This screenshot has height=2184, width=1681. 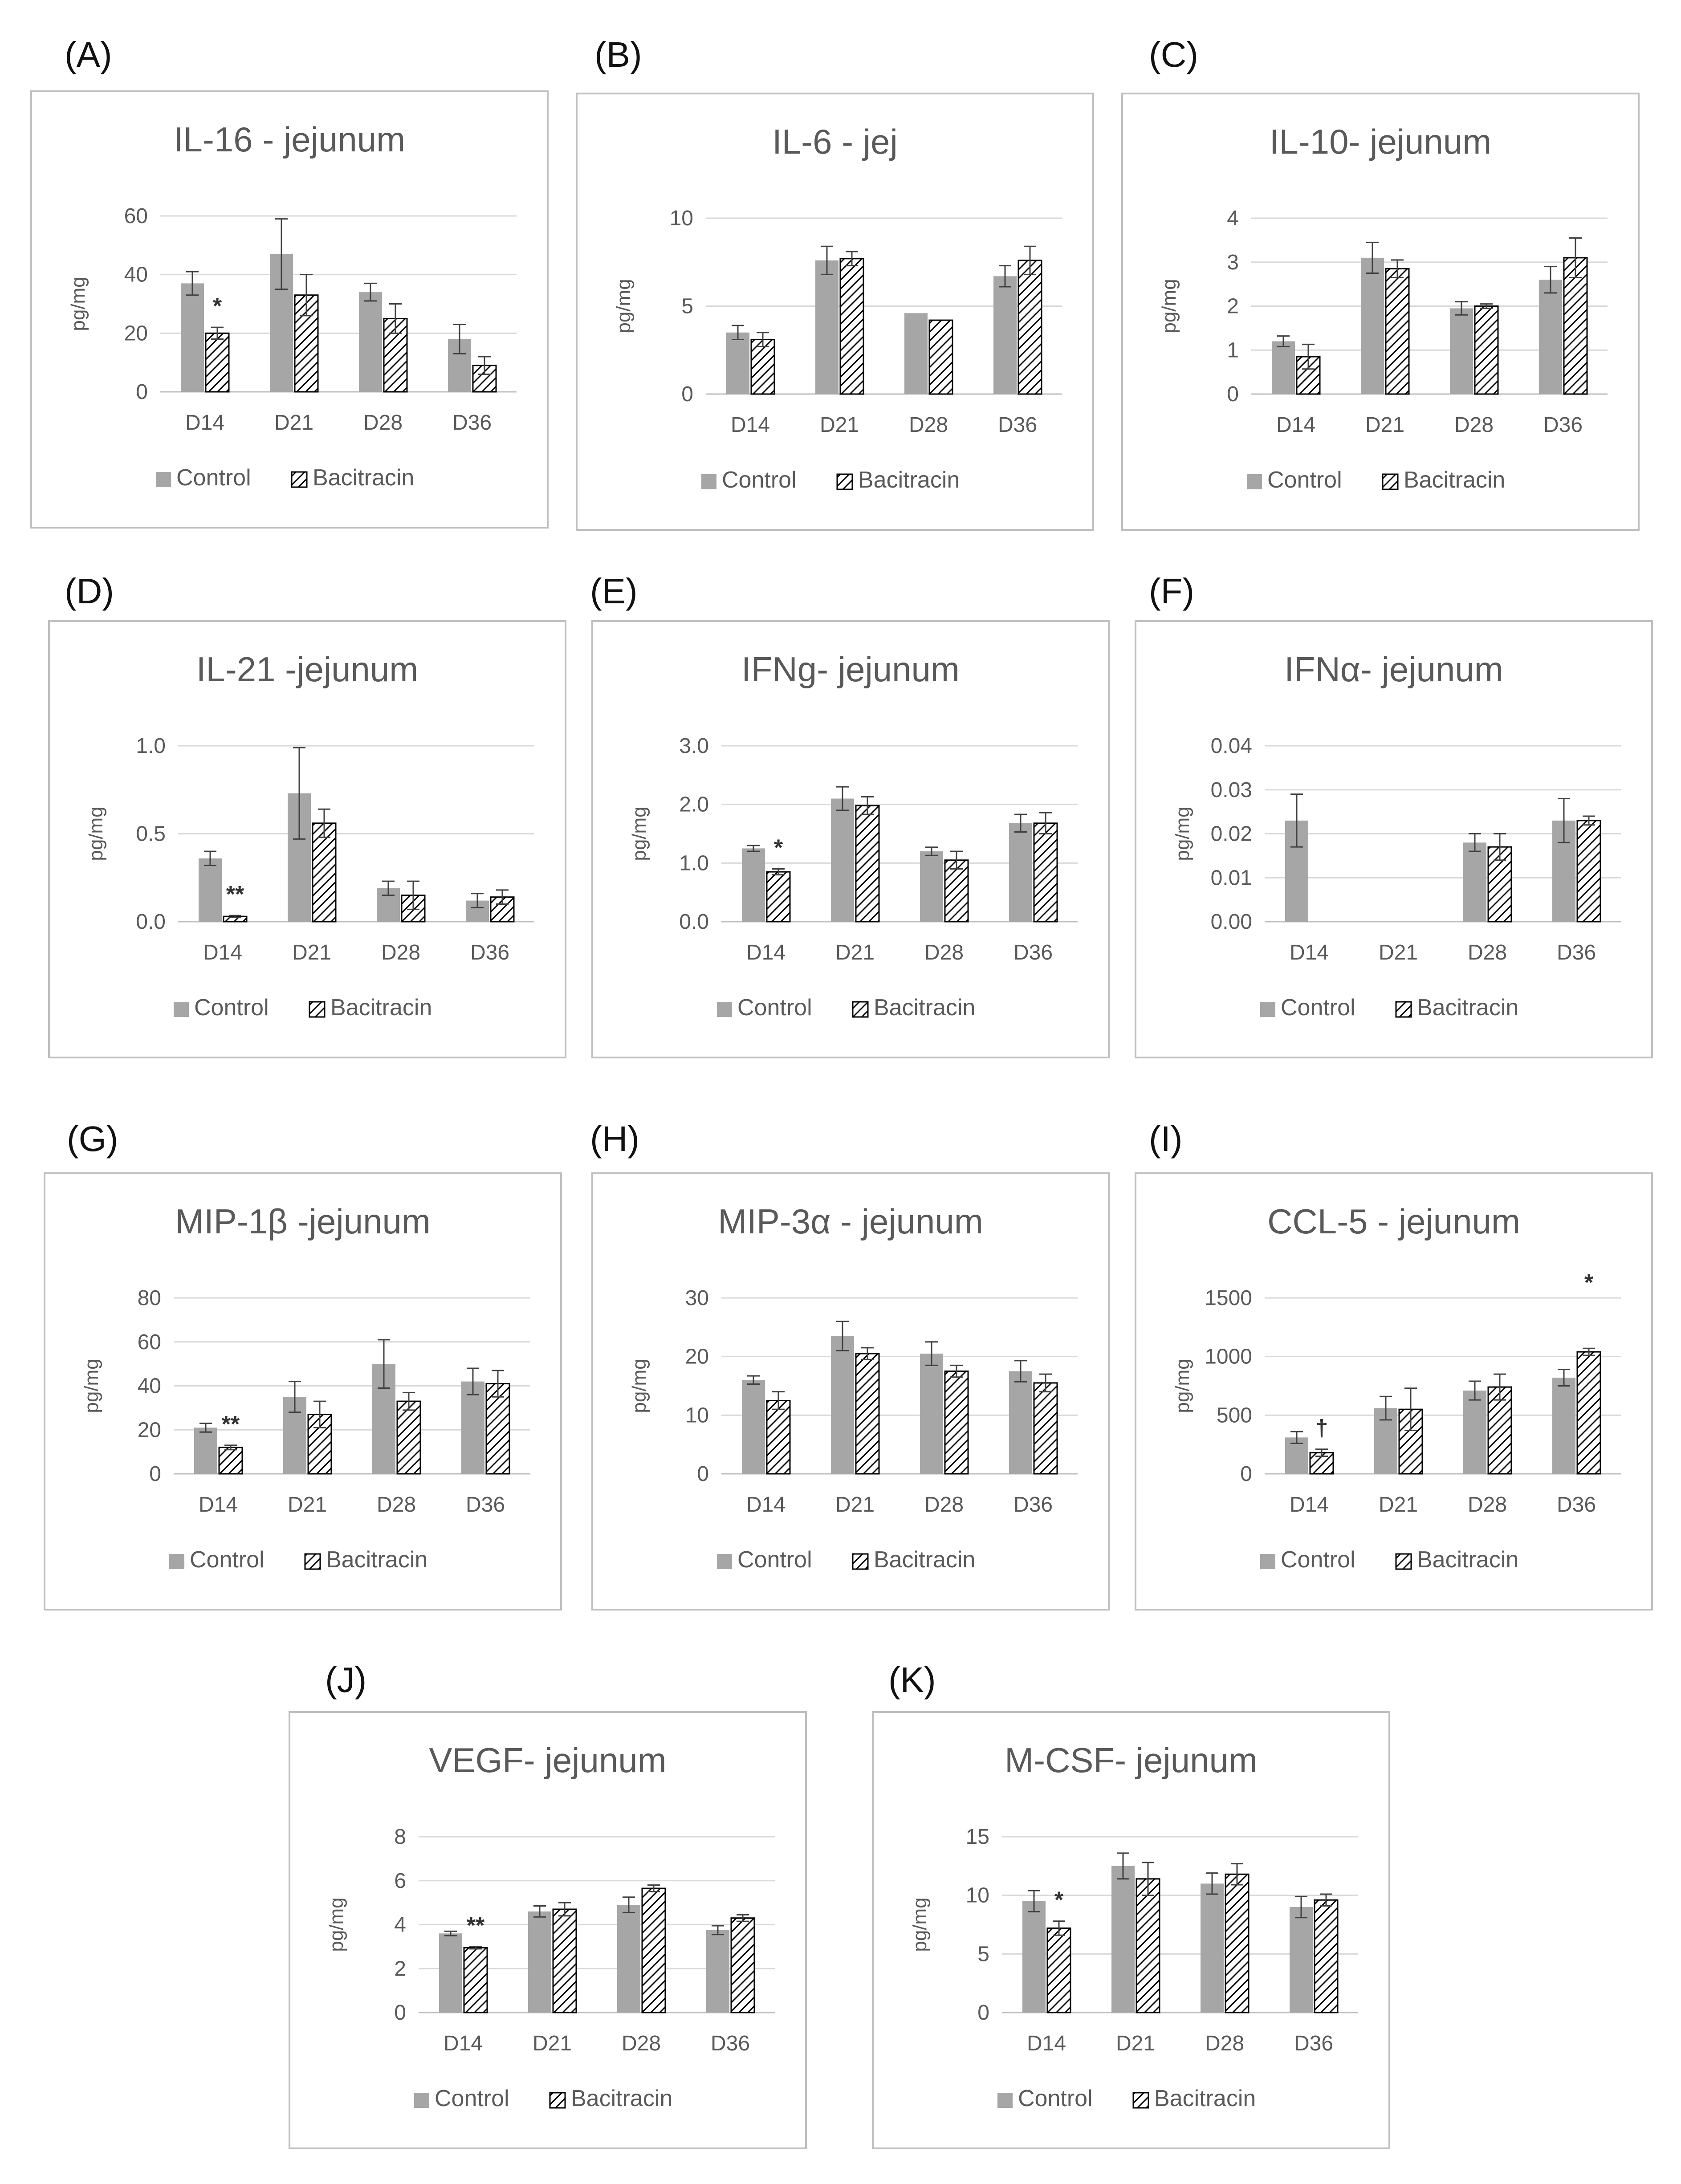 What do you see at coordinates (547, 1760) in the screenshot?
I see `chart-title: VEGF- jejunum` at bounding box center [547, 1760].